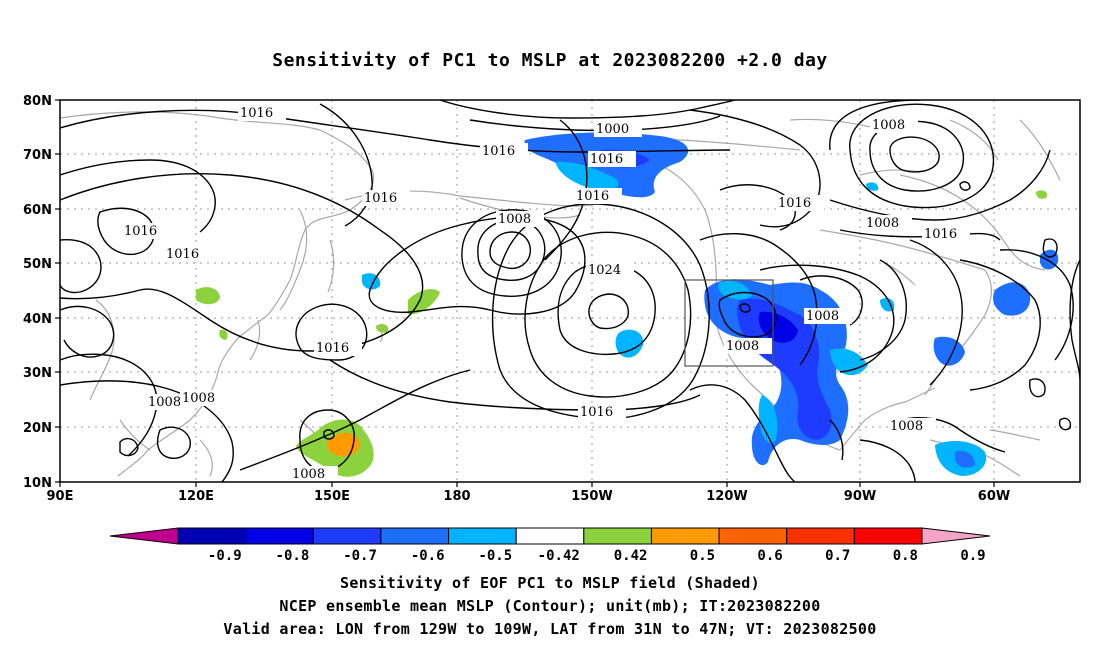 The height and width of the screenshot is (650, 1100). Describe the element at coordinates (768, 419) in the screenshot. I see `shade-mexico-light` at that location.